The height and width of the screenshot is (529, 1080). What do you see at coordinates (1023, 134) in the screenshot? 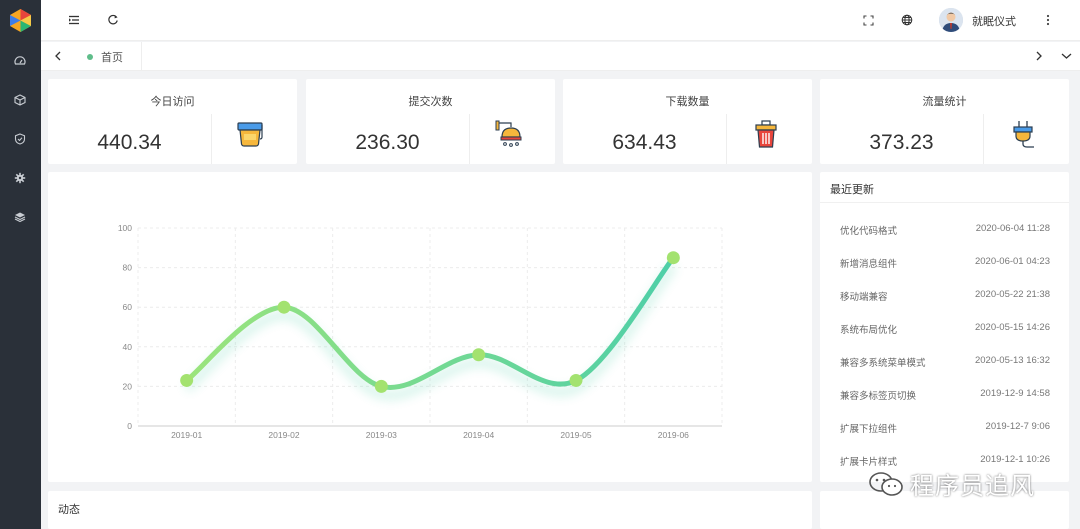
I see `power-plug-icon` at bounding box center [1023, 134].